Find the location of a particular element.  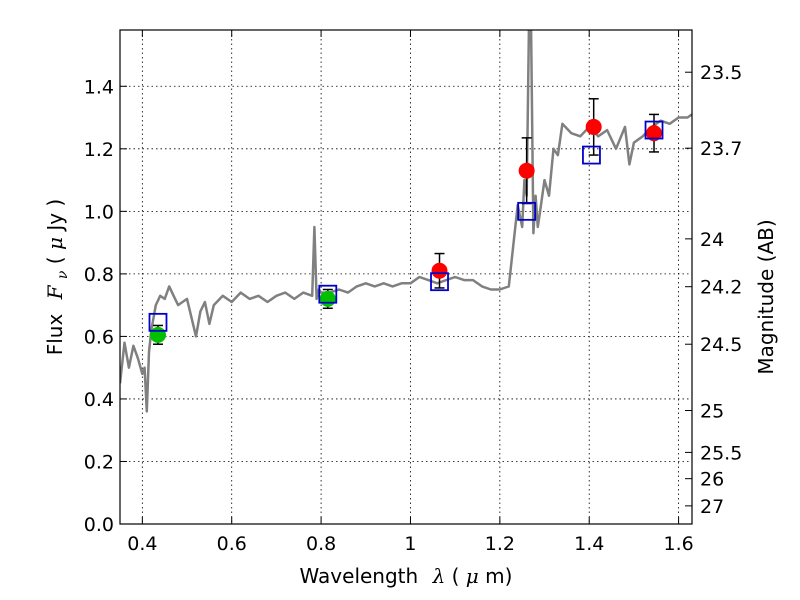

x-axis-title-unit-rest: m) is located at coordinates (498, 576).